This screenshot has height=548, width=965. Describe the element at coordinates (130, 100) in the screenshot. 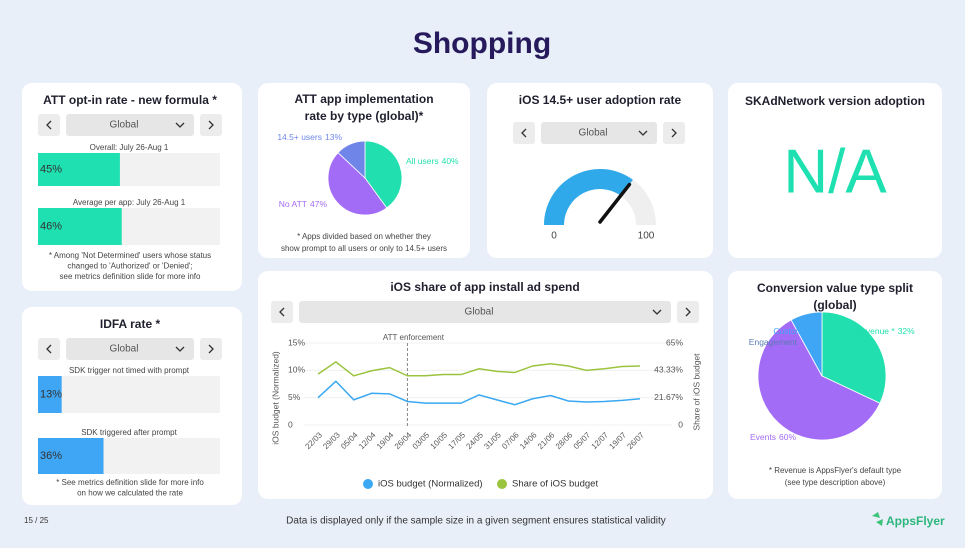

I see `card-title: ATT opt-in rate - new formula *` at that location.